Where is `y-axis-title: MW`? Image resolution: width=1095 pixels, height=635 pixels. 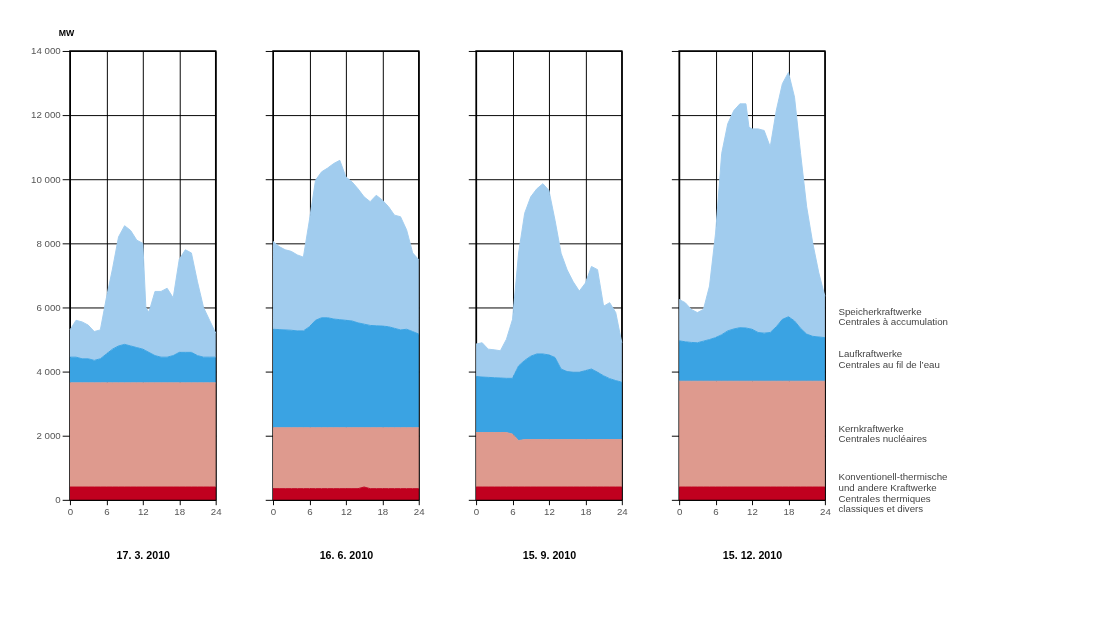 y-axis-title: MW is located at coordinates (67, 32).